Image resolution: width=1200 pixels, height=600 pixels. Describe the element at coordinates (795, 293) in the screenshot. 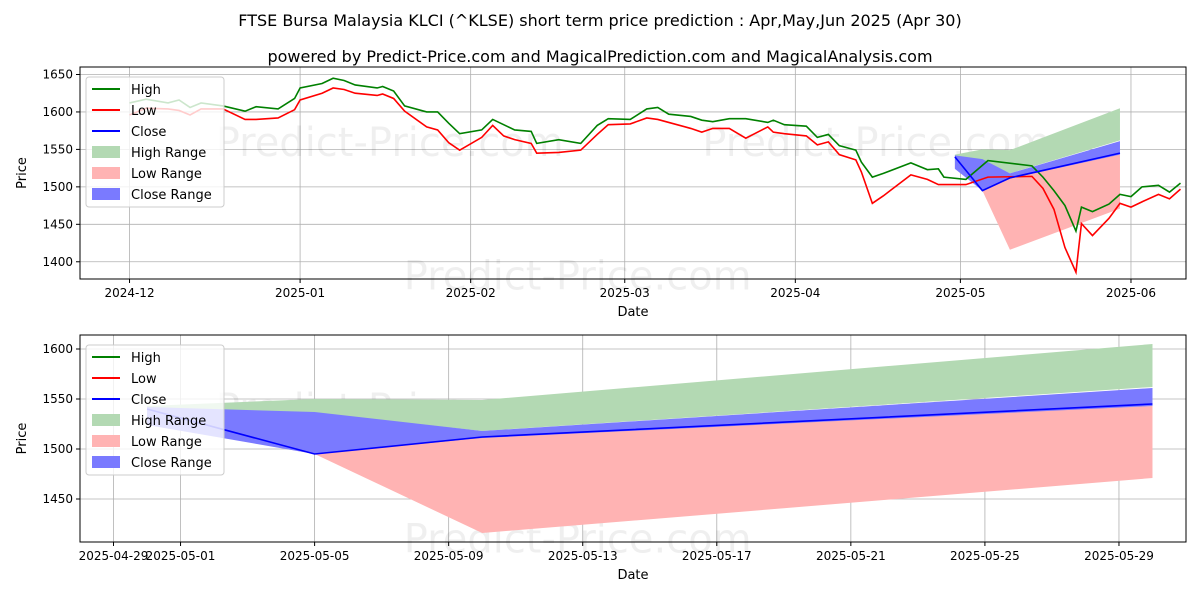

I see `x-tick-label: 2025-04` at that location.